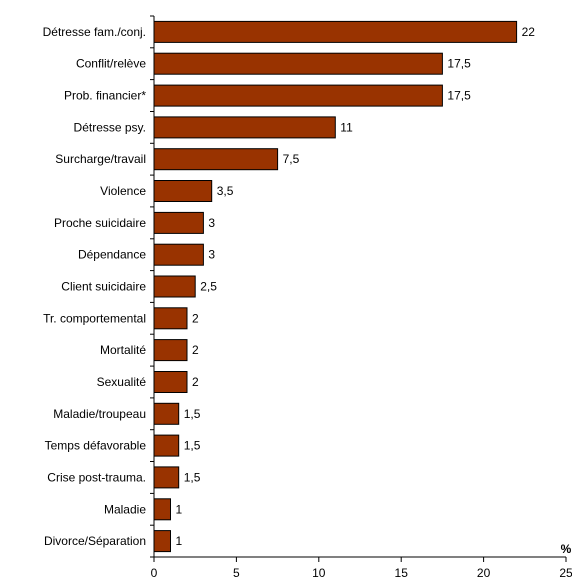 This screenshot has height=585, width=572. Describe the element at coordinates (298, 63) in the screenshot. I see `bar-conflit-releve` at that location.